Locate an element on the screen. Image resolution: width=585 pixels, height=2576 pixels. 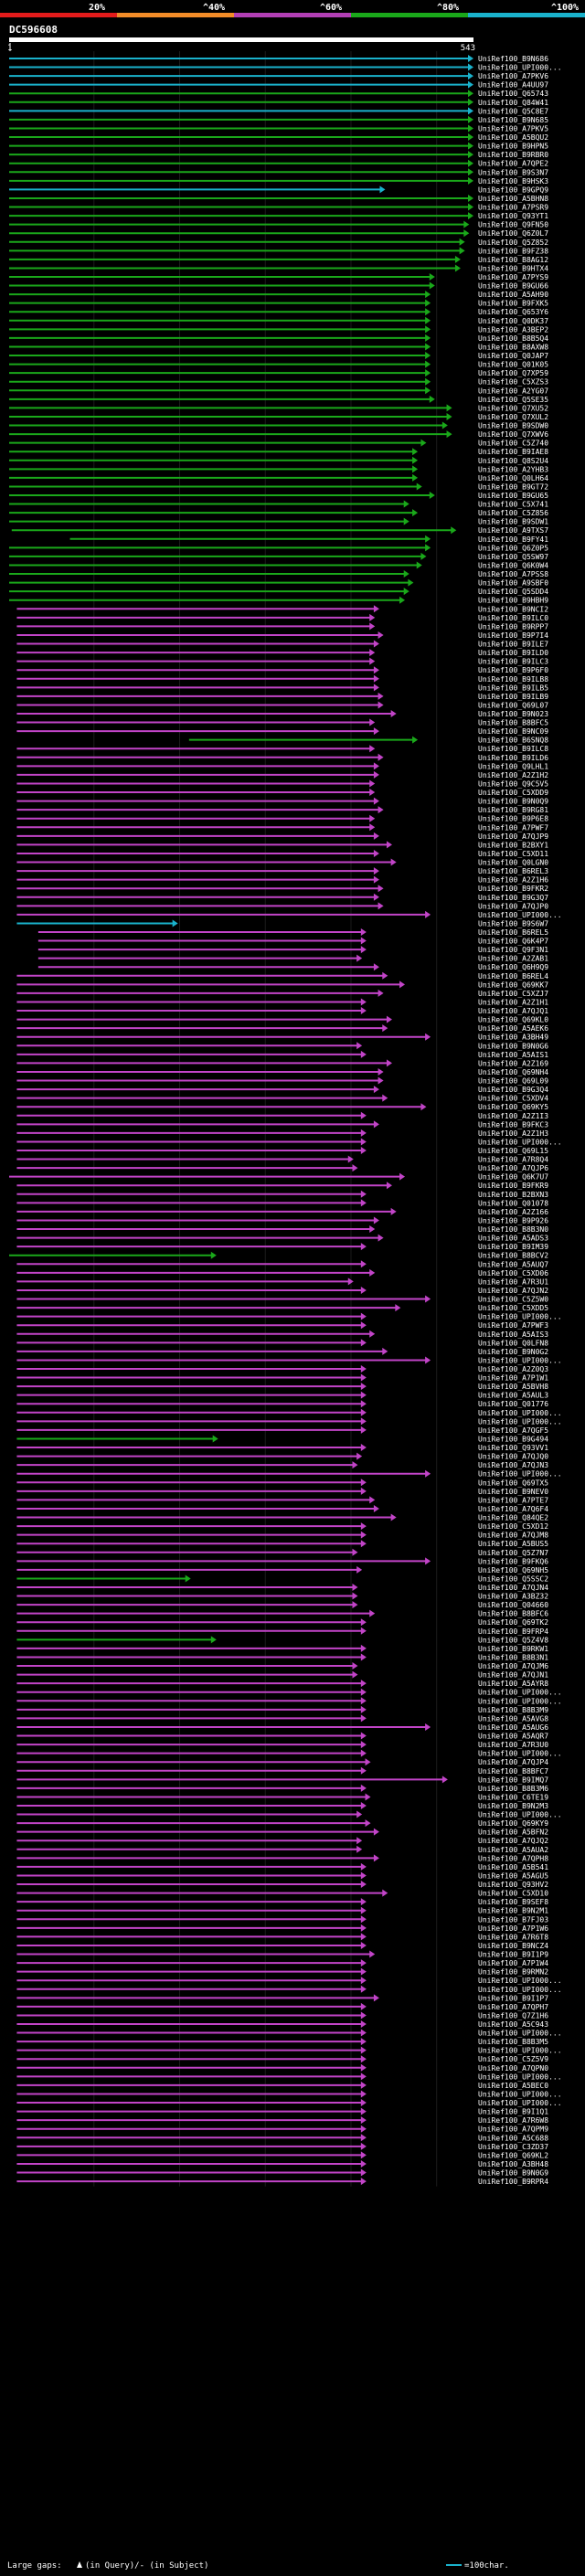
hit-label-83: UniRef100_A2Z1H2 is located at coordinates (513, 775).